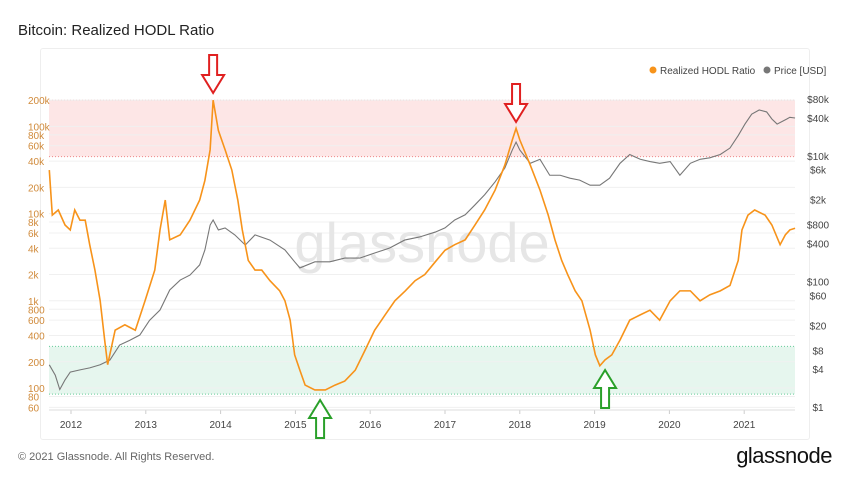 Image resolution: width=850 pixels, height=478 pixels. I want to click on left-axis-tick: 400, so click(36, 337).